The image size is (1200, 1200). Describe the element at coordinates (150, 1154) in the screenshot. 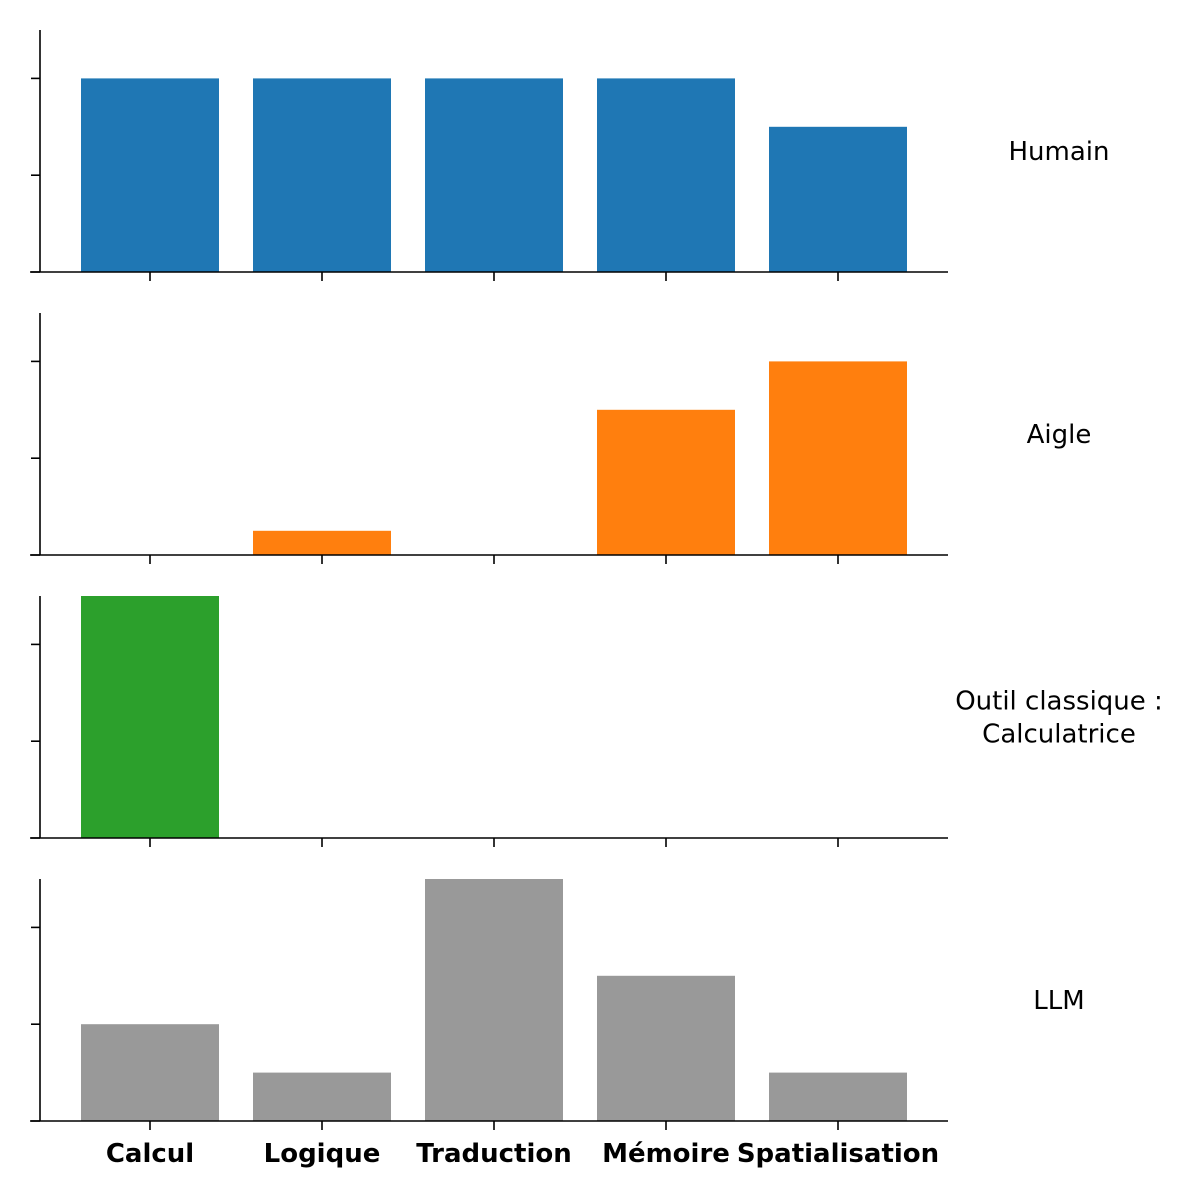

I see `x-tick-label: Calcul` at that location.